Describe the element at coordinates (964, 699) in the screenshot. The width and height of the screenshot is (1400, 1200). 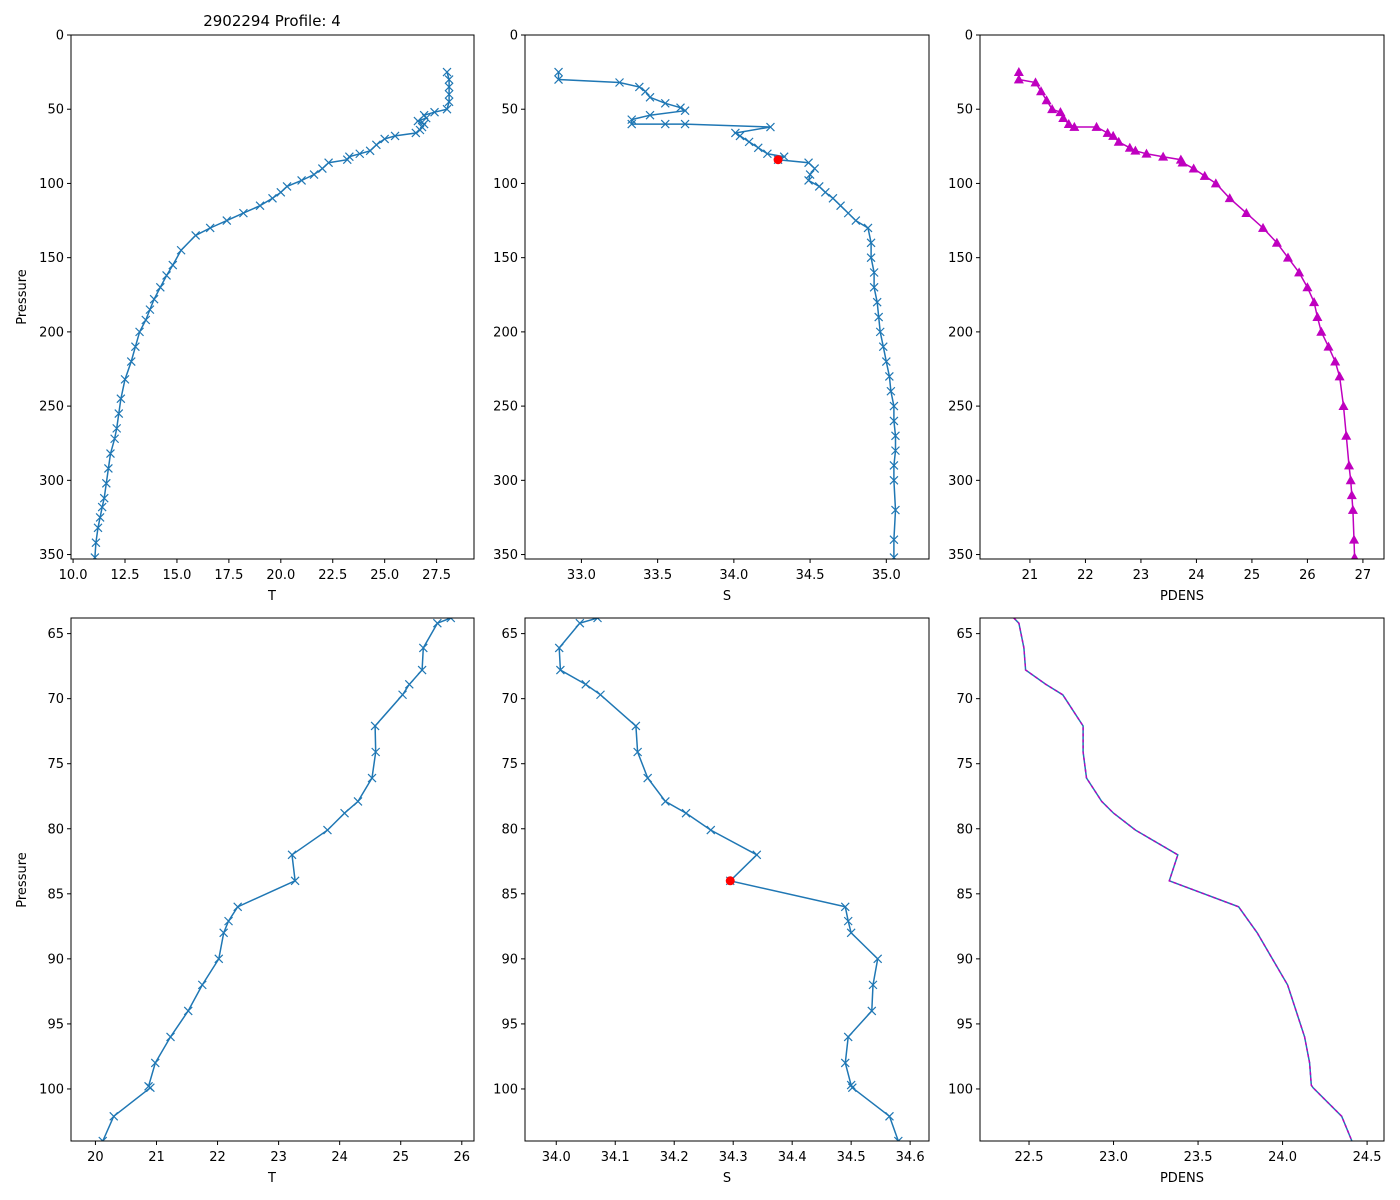
I see `bottom-pdens-y-tick-label: 70` at that location.